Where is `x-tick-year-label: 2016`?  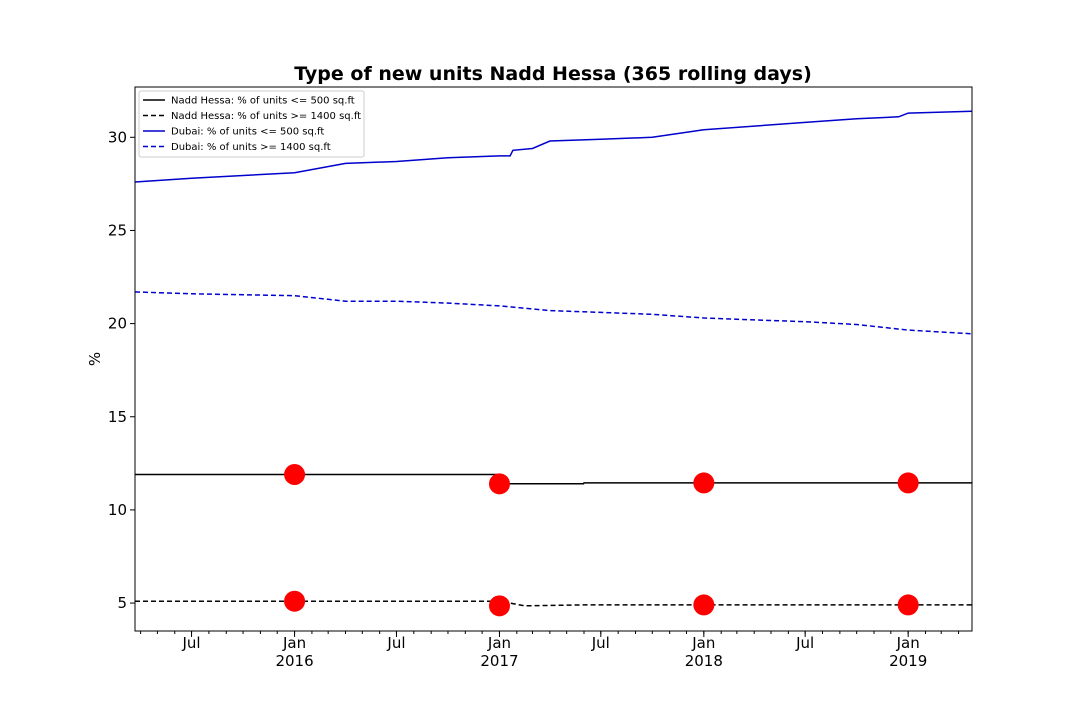 x-tick-year-label: 2016 is located at coordinates (294, 661).